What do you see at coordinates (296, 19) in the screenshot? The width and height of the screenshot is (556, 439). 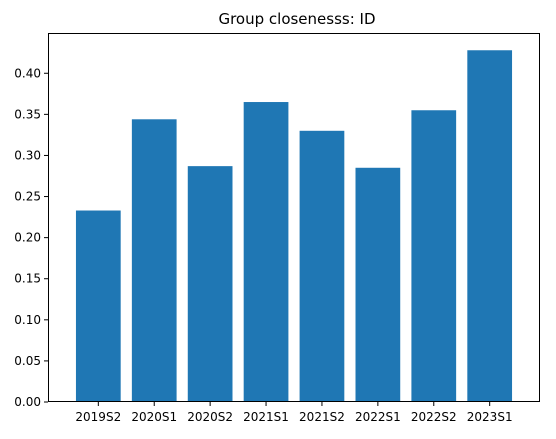 I see `chart-title: Group closenesss: ID` at bounding box center [296, 19].